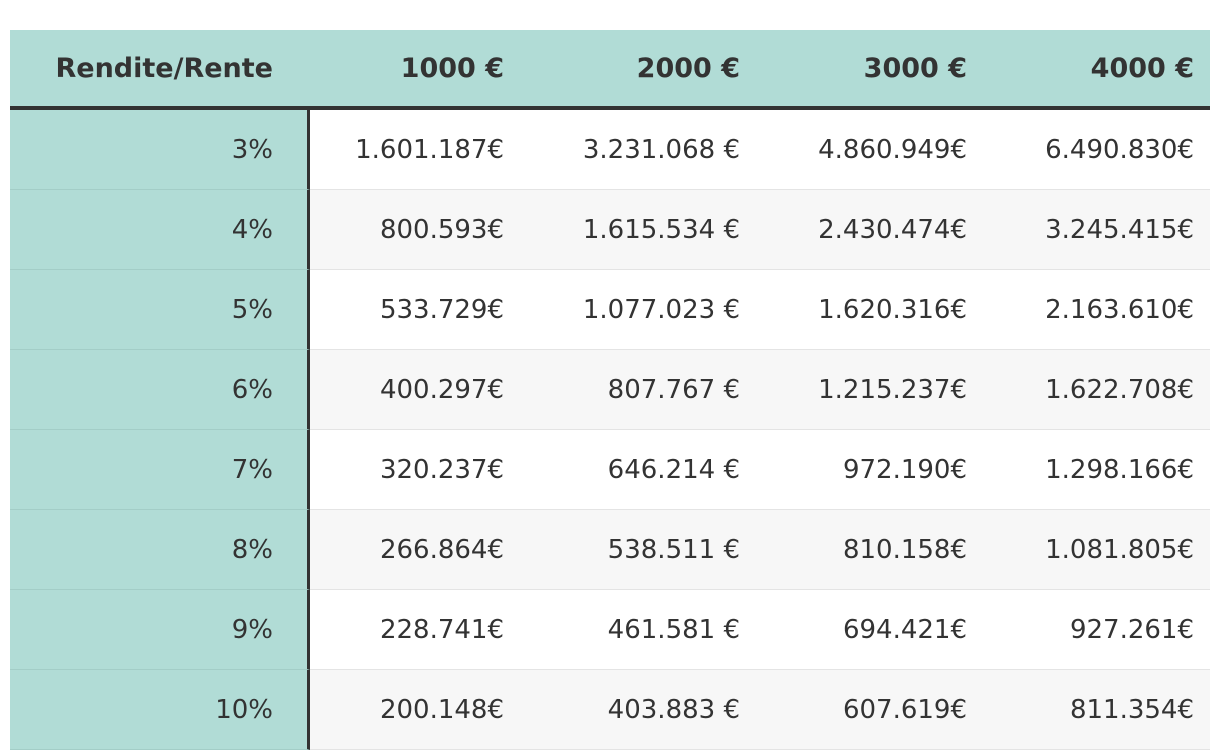  What do you see at coordinates (414, 470) in the screenshot?
I see `row-value-1000: 320.237€` at bounding box center [414, 470].